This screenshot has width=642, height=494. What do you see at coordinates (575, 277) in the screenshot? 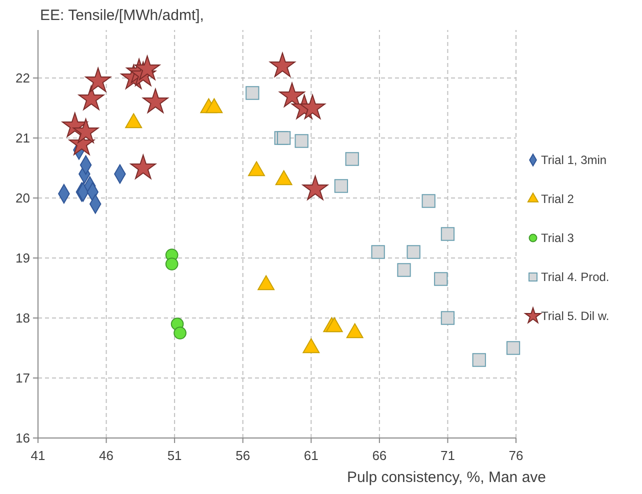
I see `legend-label: Trial 4. Prod.` at bounding box center [575, 277].